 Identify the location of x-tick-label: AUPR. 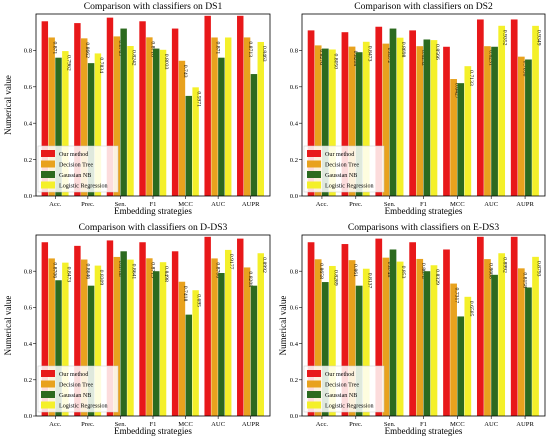
(525, 204).